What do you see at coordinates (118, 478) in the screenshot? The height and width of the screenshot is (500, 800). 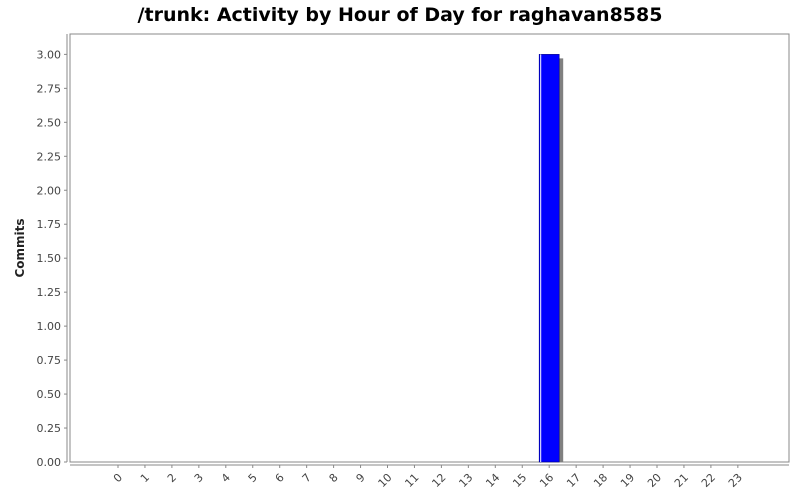 I see `x-tick-label: 0` at bounding box center [118, 478].